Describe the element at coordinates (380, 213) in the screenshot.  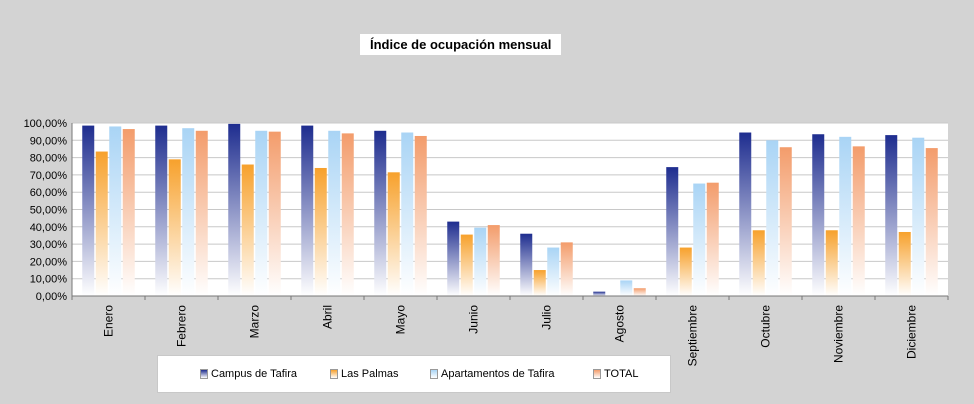
I see `bar-campus-de-tafira-mayo` at that location.